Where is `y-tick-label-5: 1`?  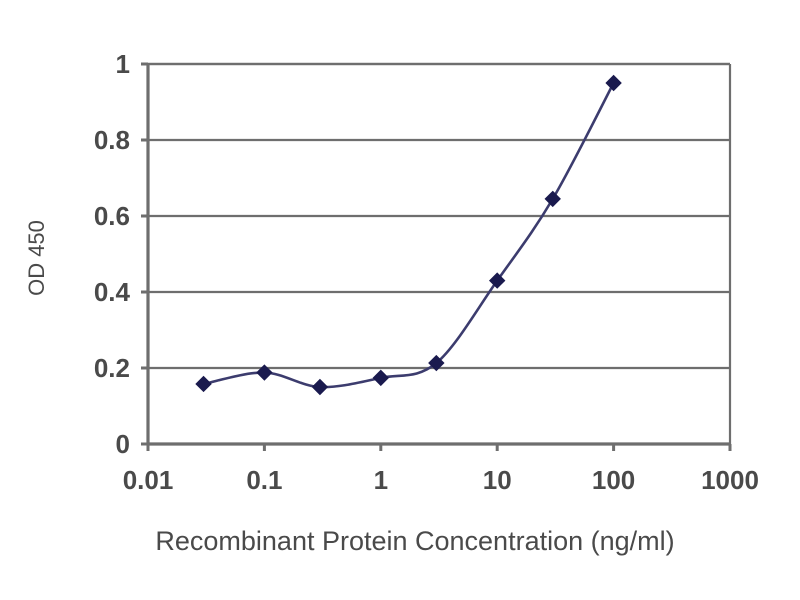 y-tick-label-5: 1 is located at coordinates (123, 64).